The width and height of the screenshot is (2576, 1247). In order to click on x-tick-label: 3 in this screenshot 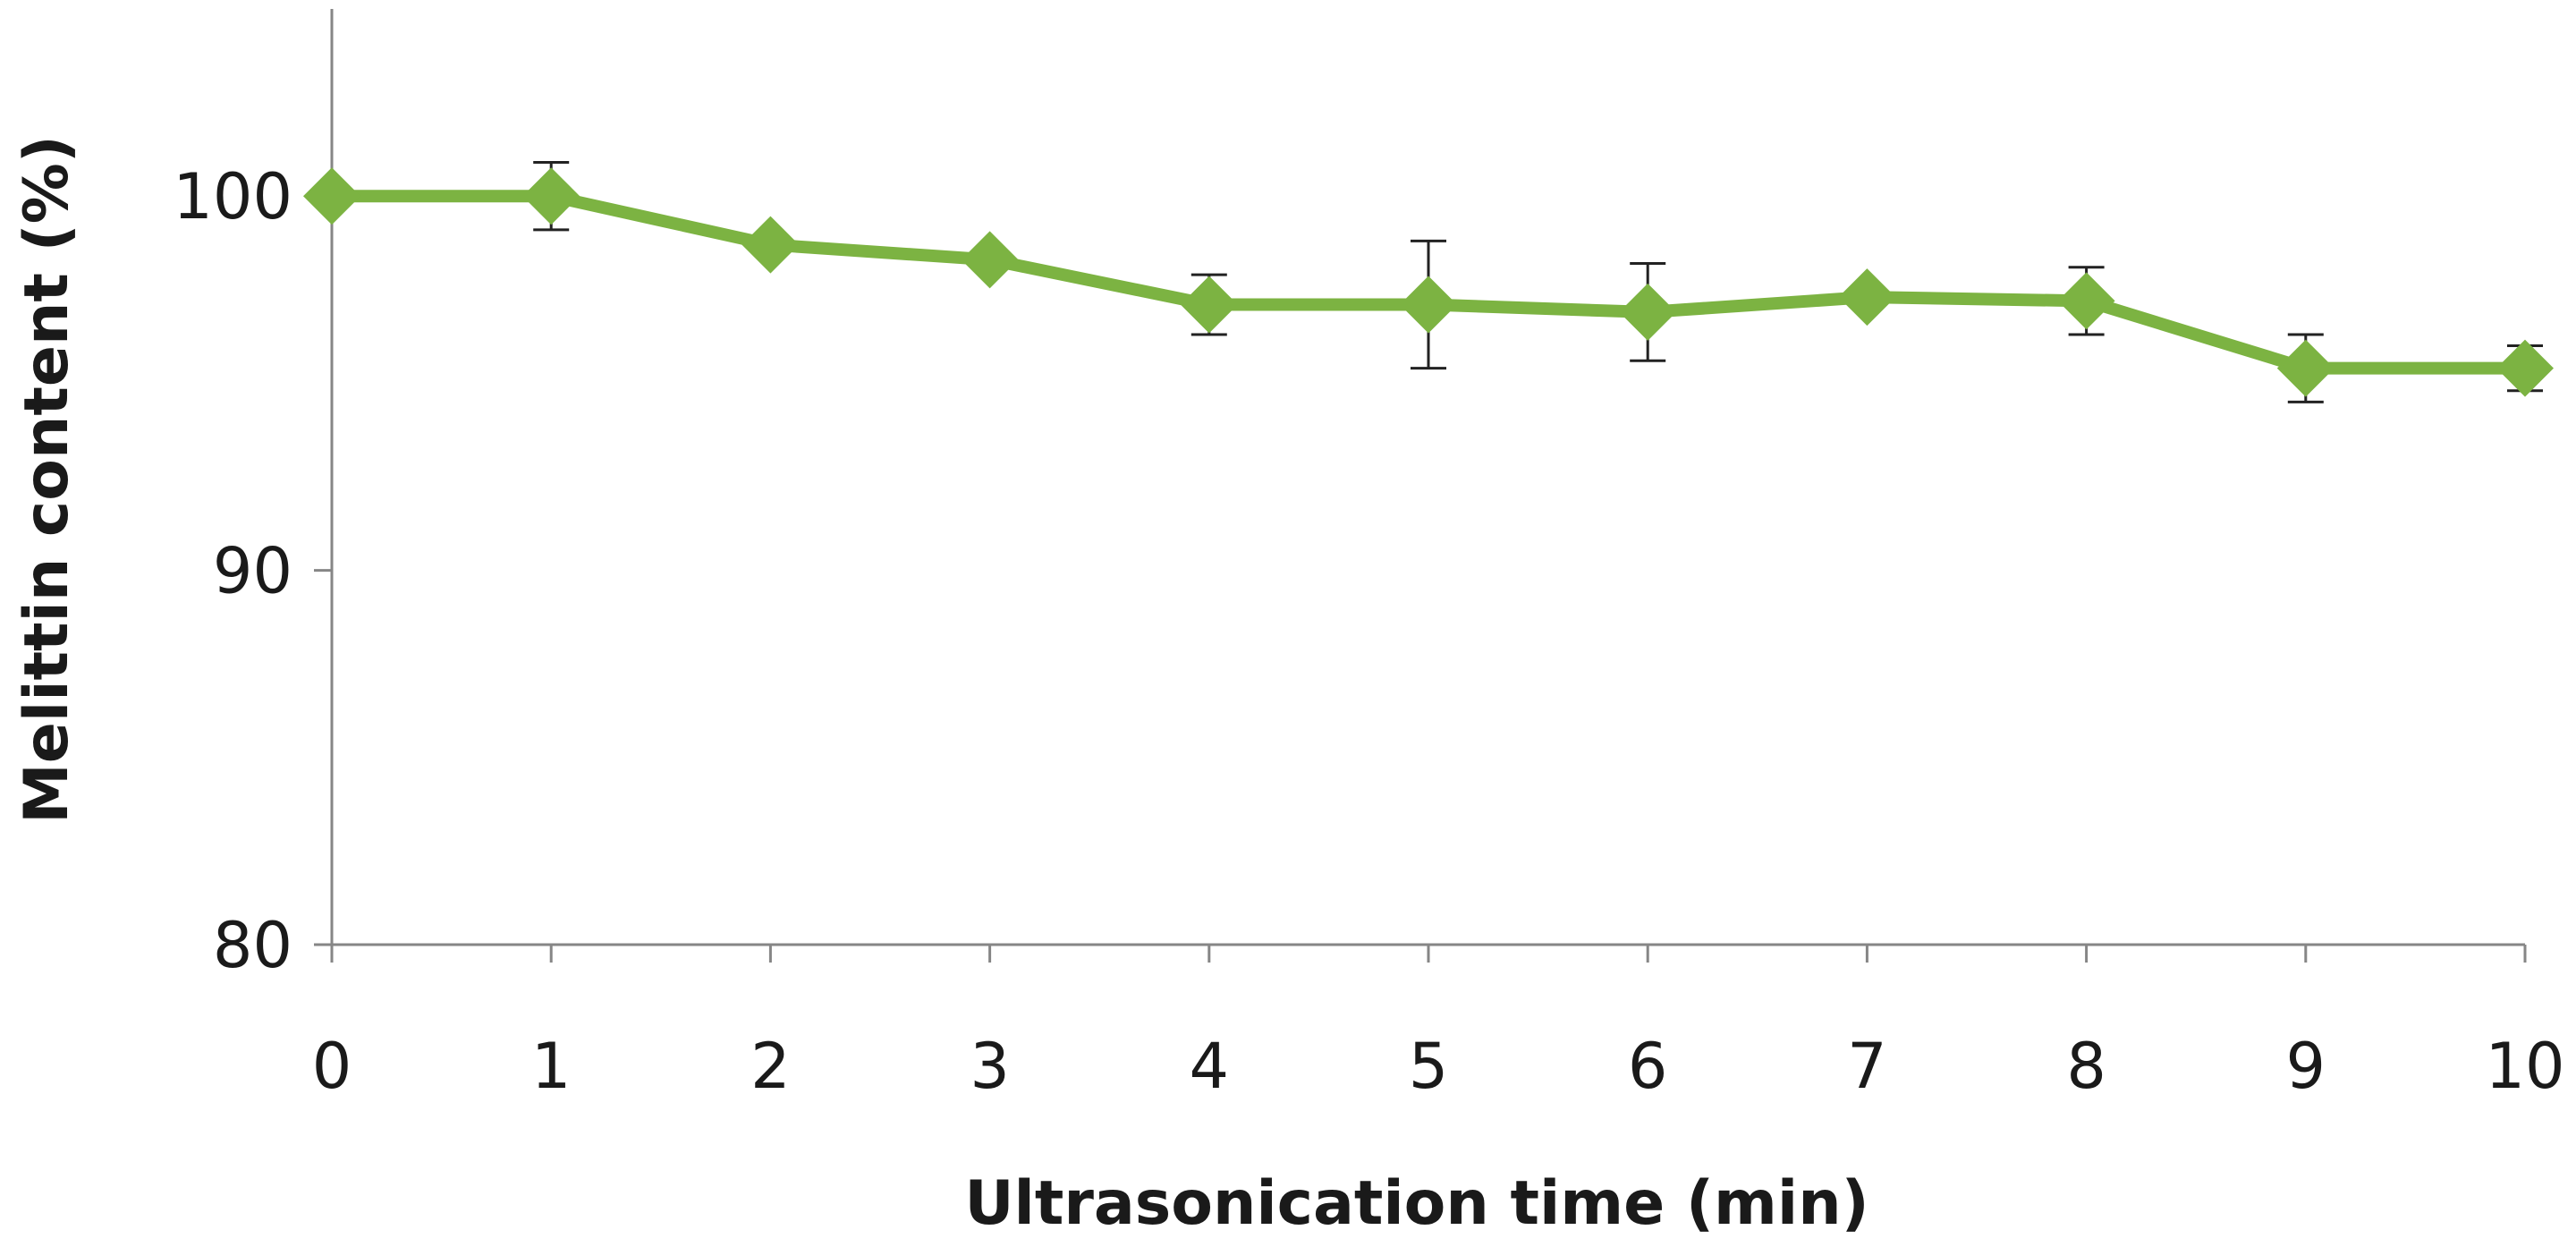, I will do `click(990, 1066)`.